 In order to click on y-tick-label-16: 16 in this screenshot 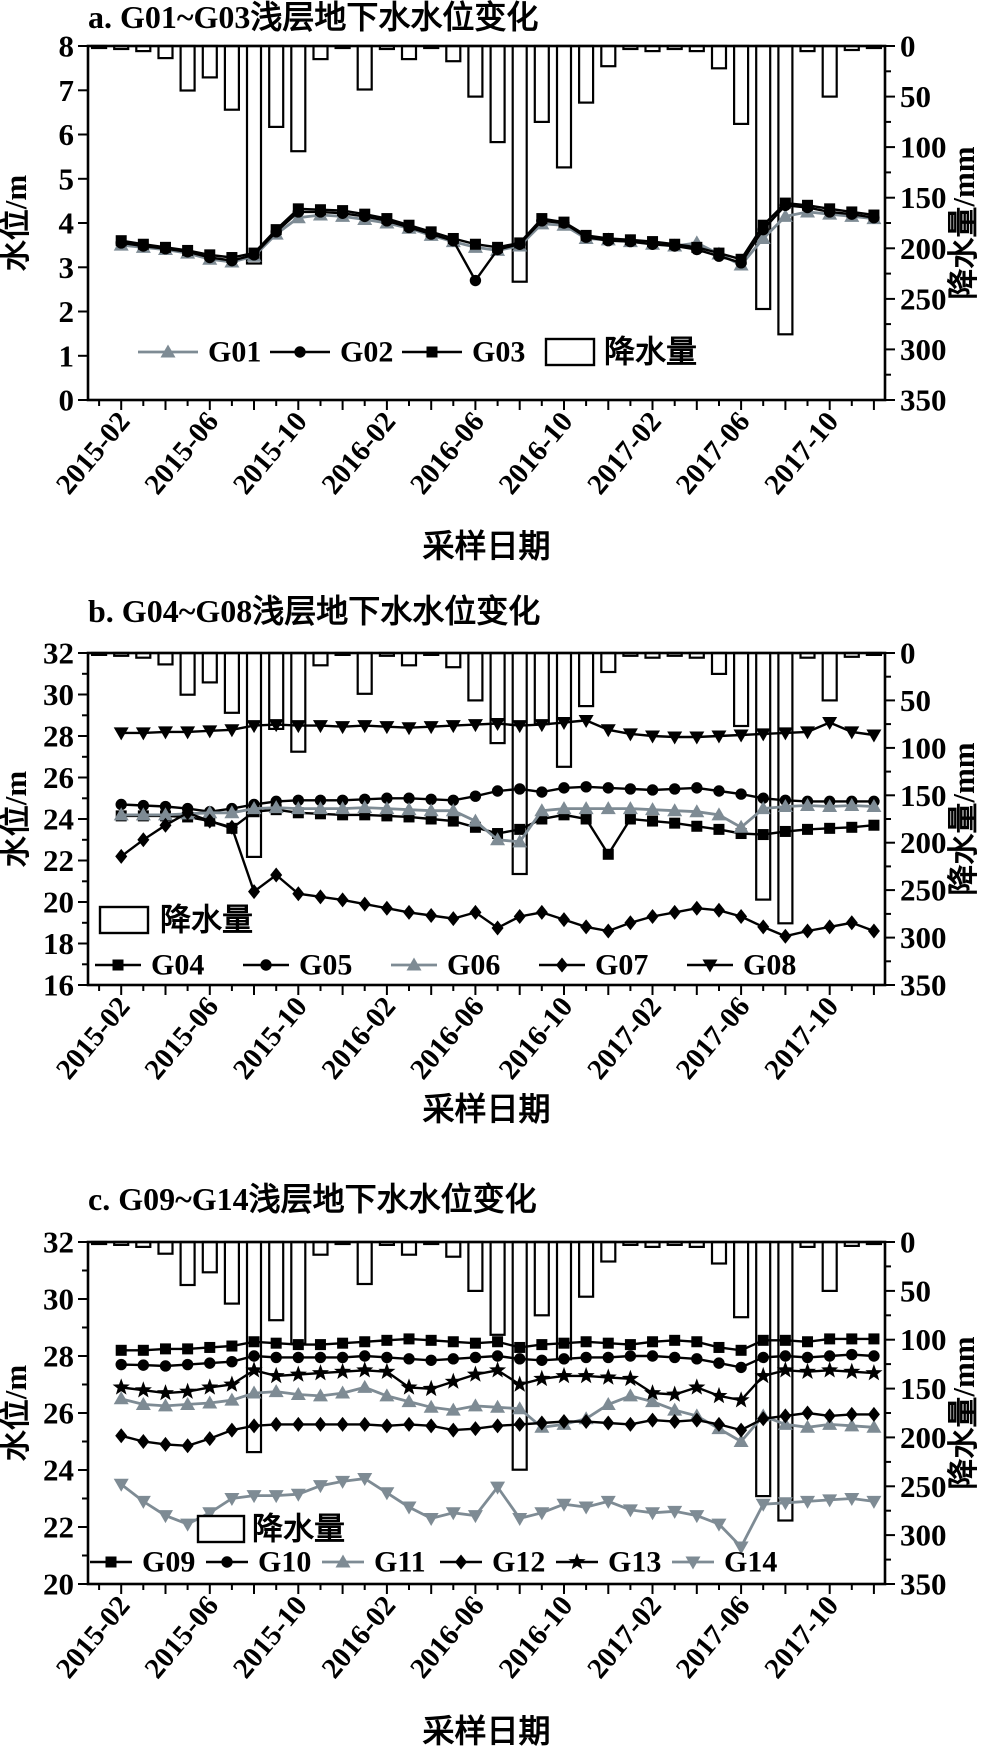, I will do `click(58, 985)`.